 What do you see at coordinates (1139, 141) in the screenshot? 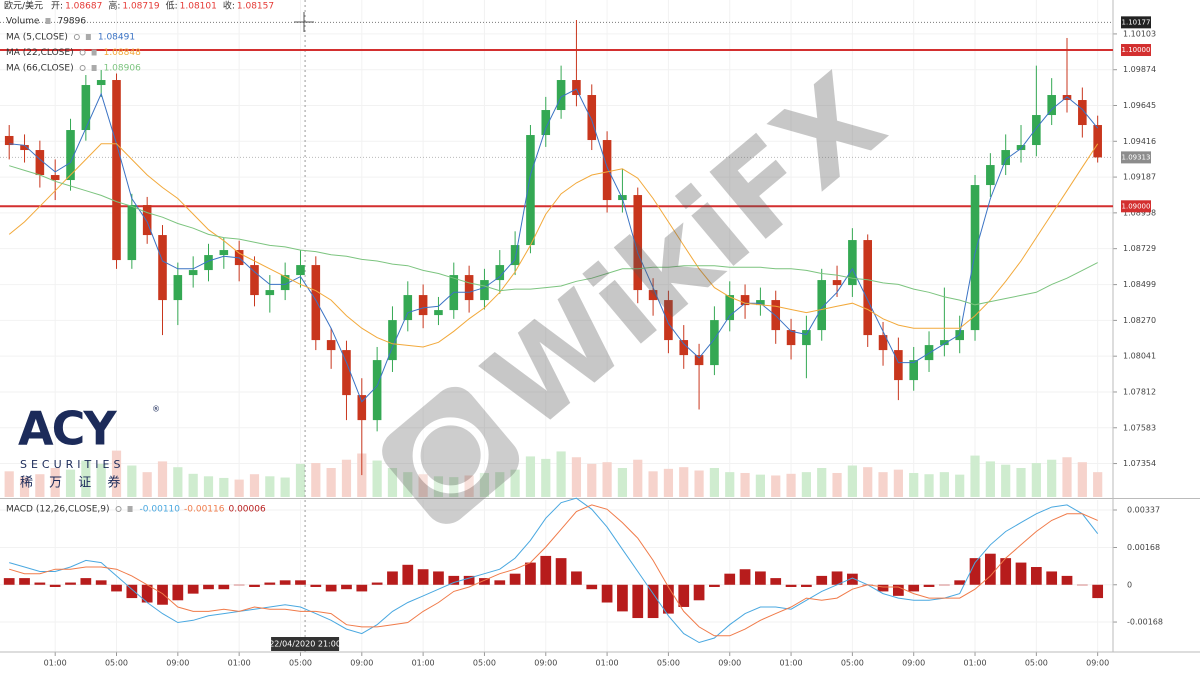
I see `y-tick-label: 1.09416` at bounding box center [1139, 141].